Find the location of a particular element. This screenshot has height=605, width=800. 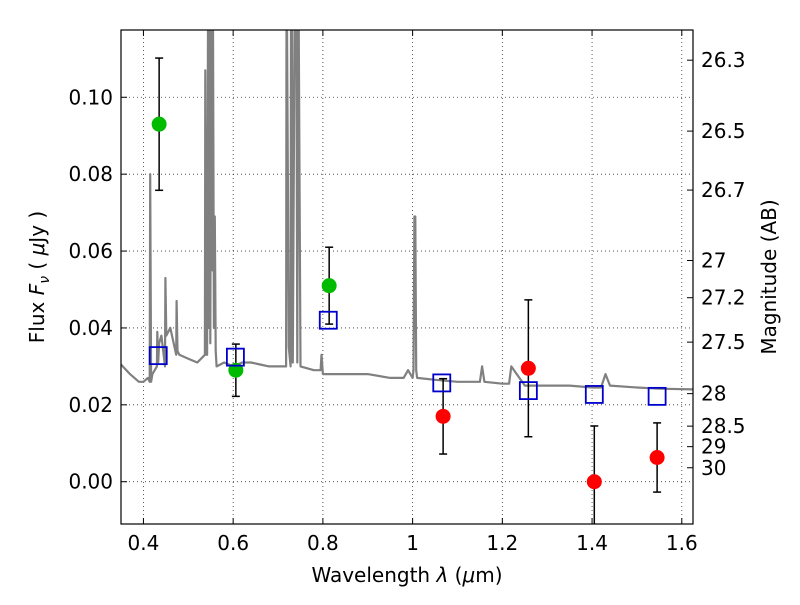

mag-tick-label: 29 is located at coordinates (713, 447).